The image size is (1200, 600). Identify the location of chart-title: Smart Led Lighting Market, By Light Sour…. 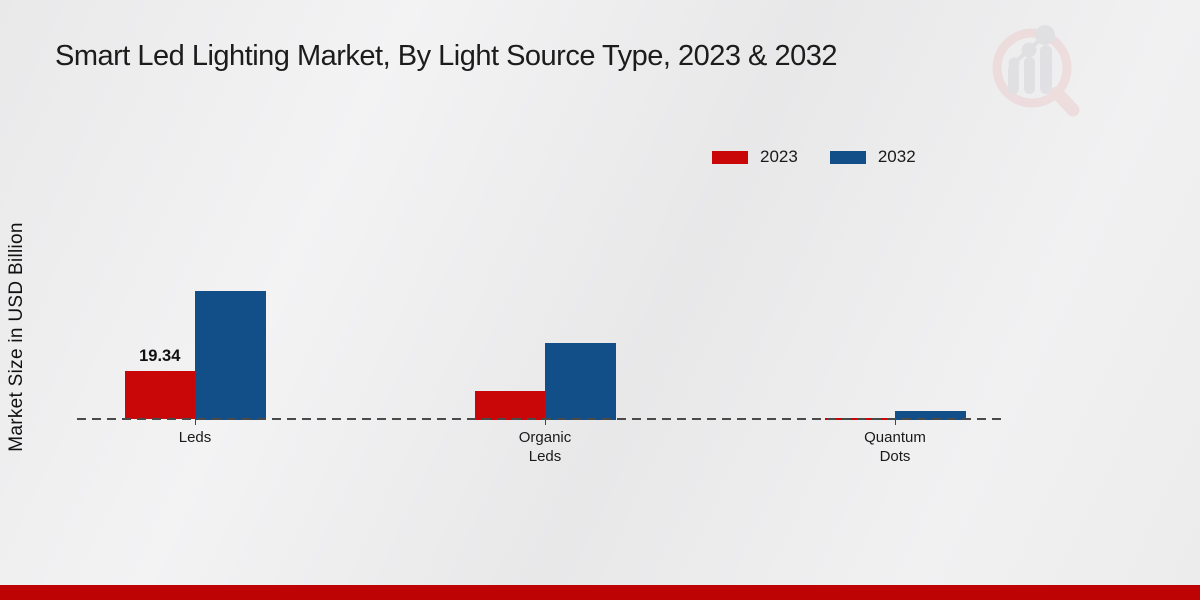
(446, 56).